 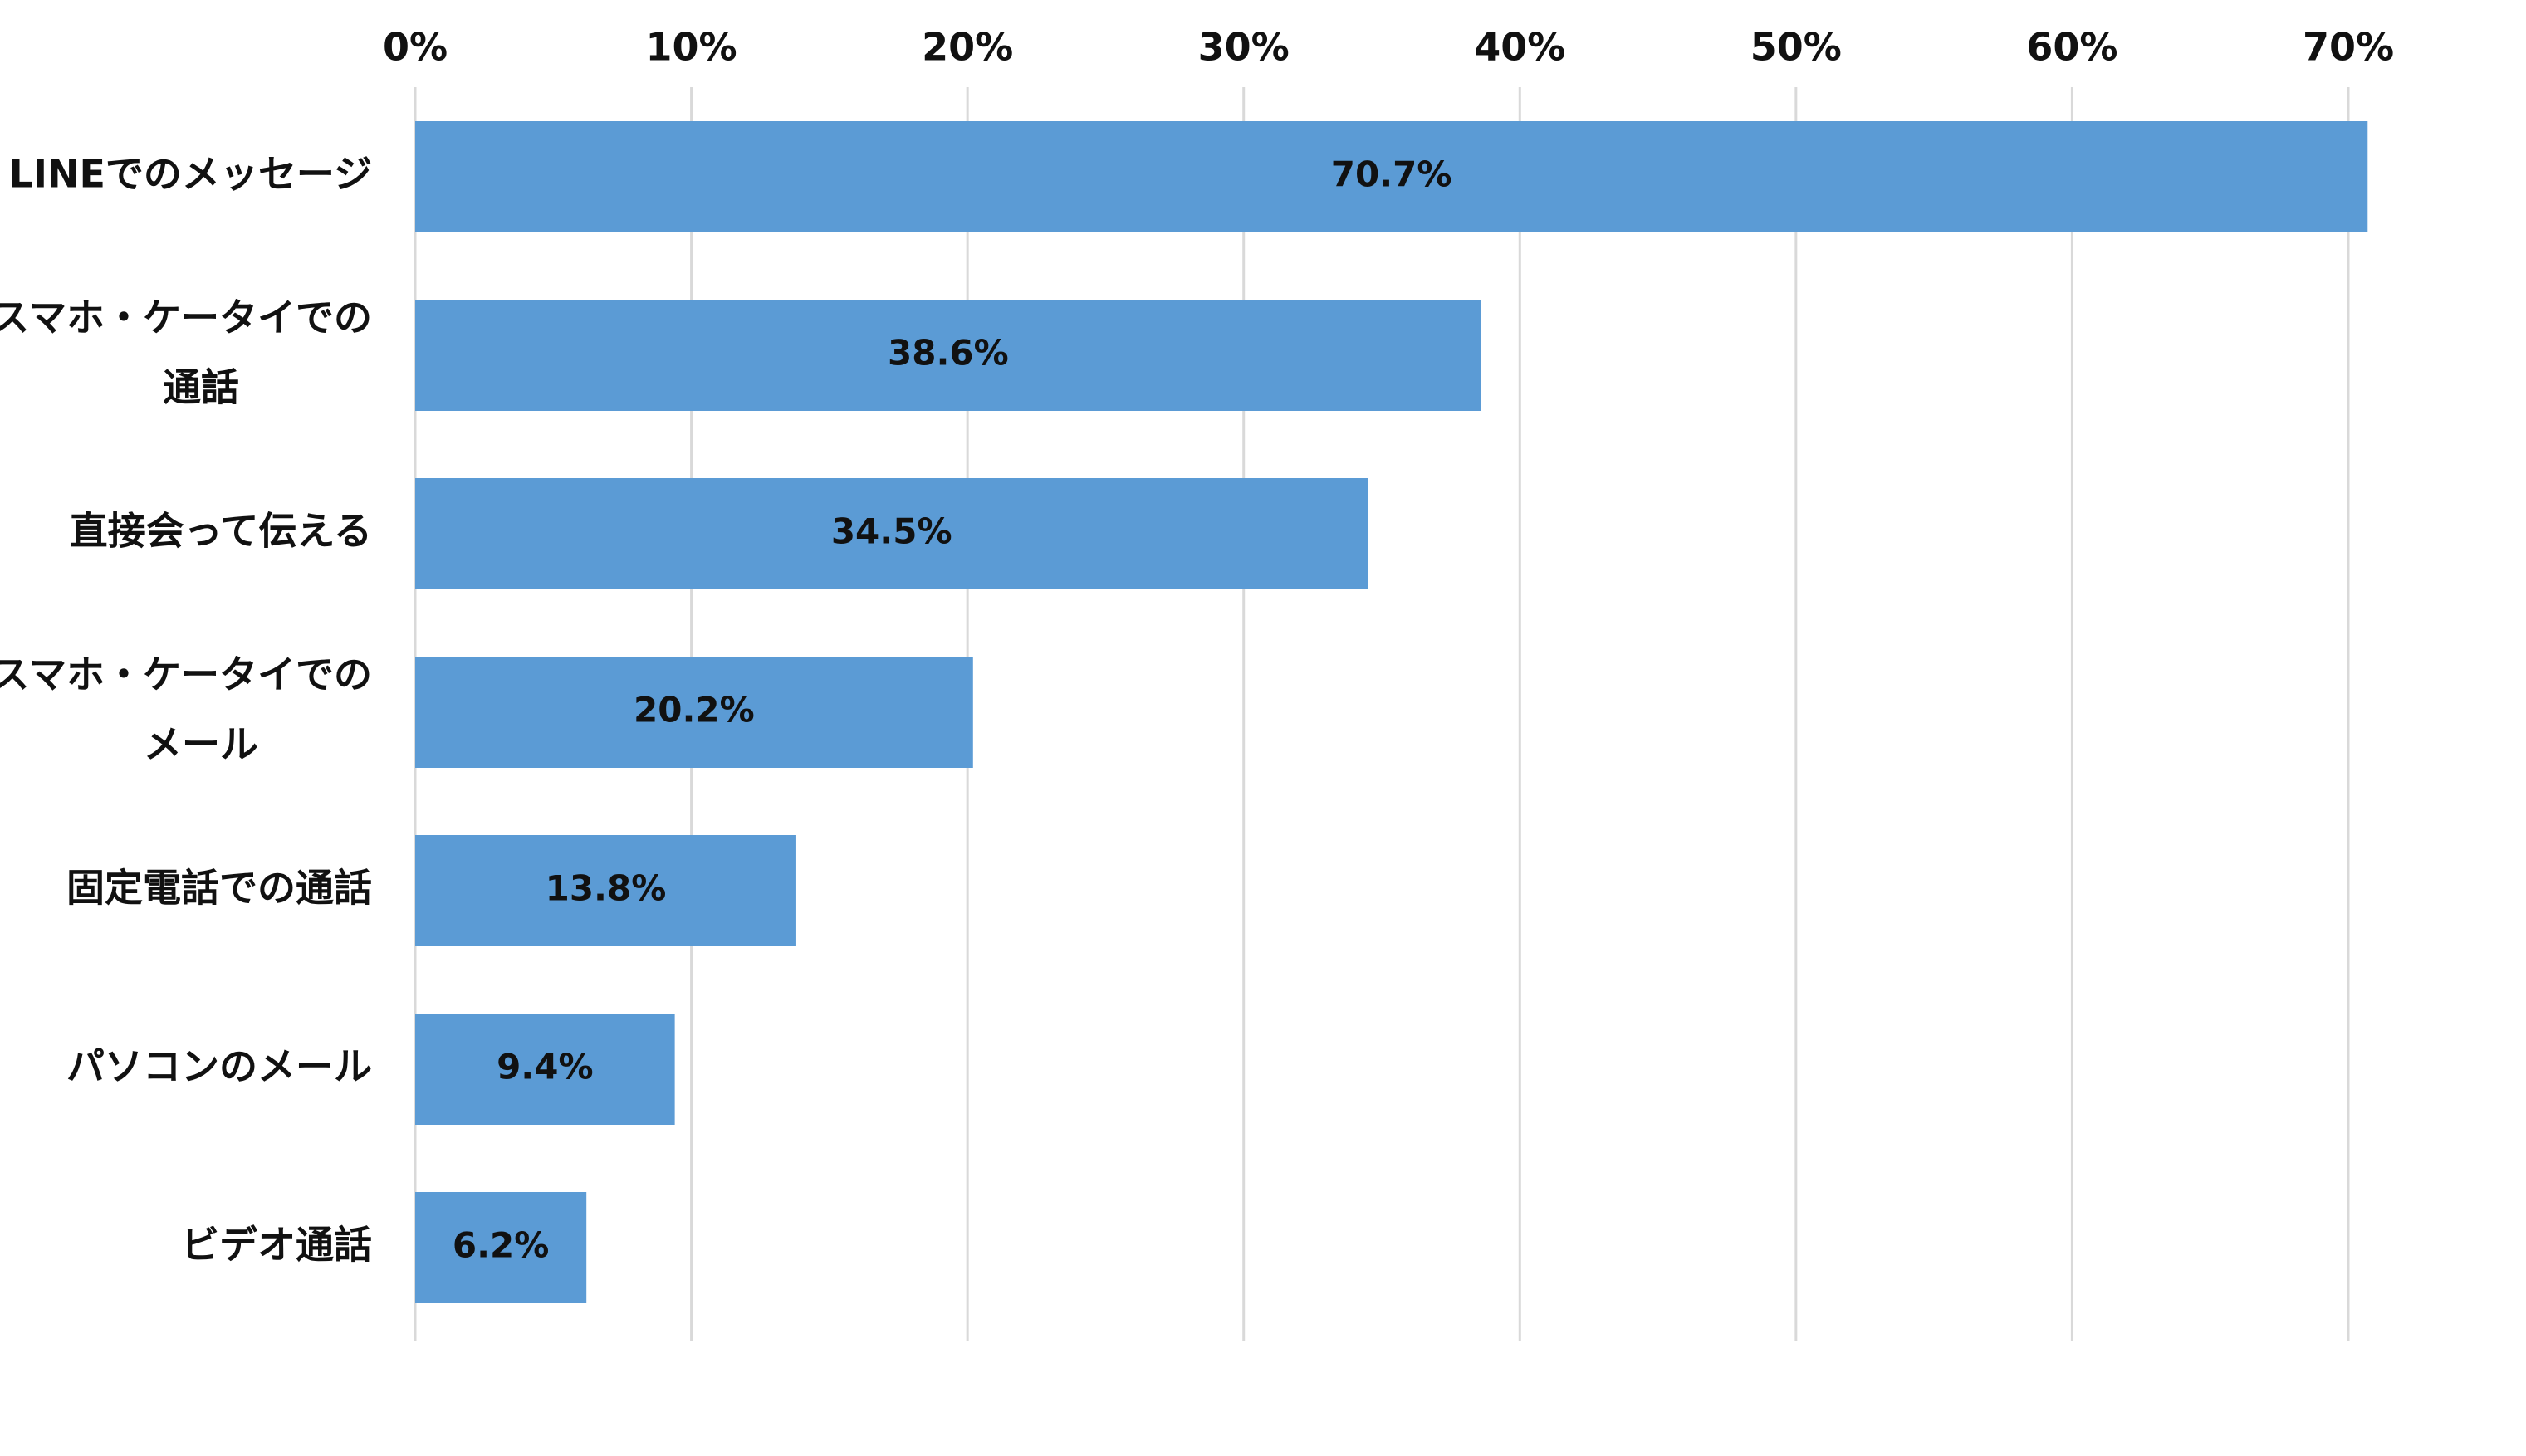 What do you see at coordinates (1520, 47) in the screenshot?
I see `x-tick-label: 40%` at bounding box center [1520, 47].